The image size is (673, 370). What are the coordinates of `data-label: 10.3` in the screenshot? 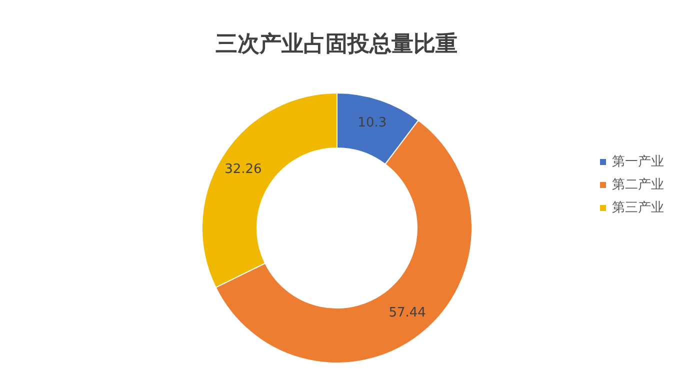 It's located at (372, 123).